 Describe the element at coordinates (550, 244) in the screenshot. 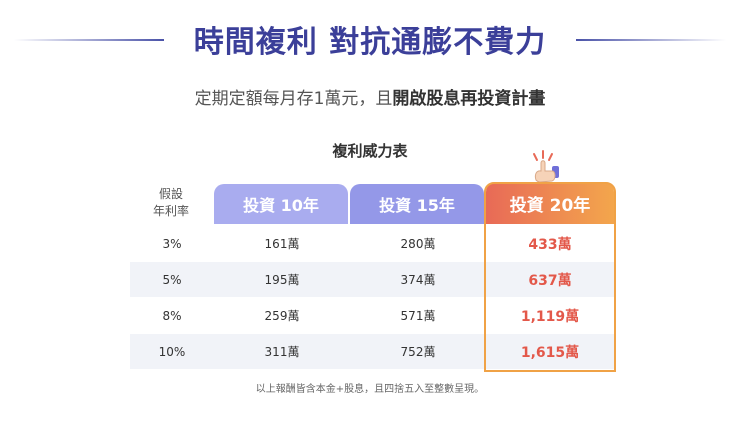

I see `value-20-years-cell: 433萬` at that location.